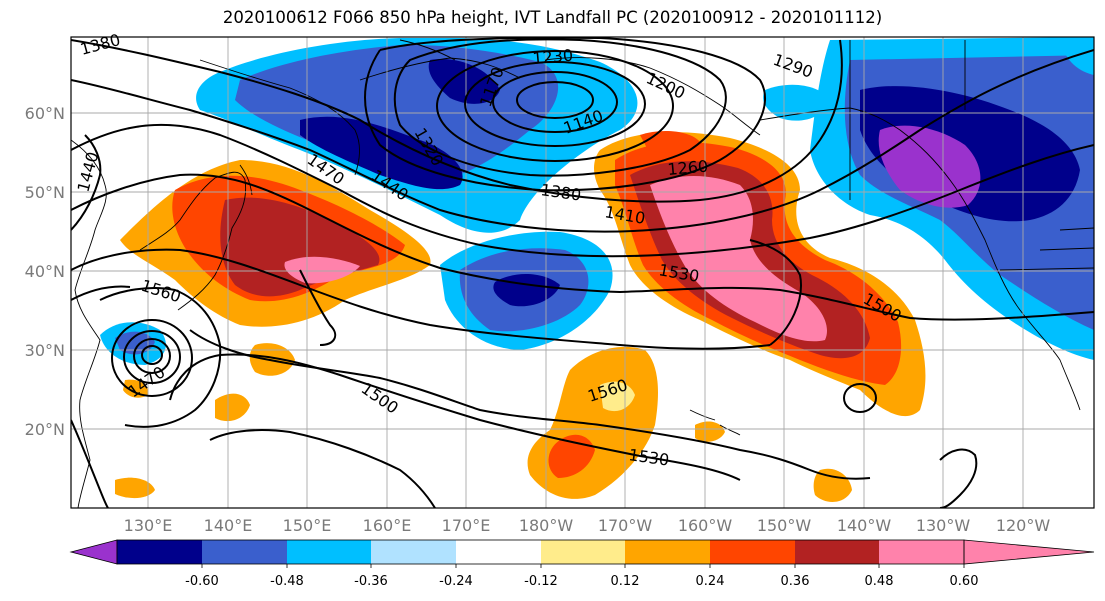  Describe the element at coordinates (964, 581) in the screenshot. I see `colorbar-tick-label: 0.60` at that location.